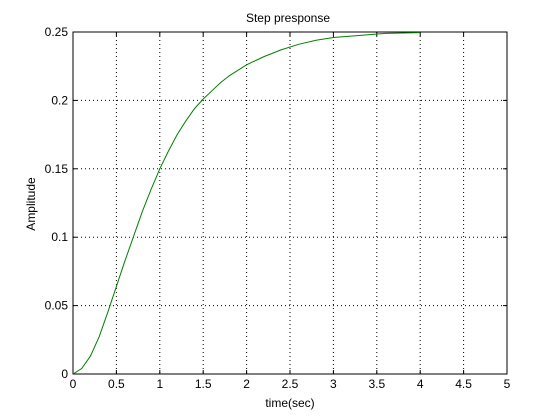  Describe the element at coordinates (57, 32) in the screenshot. I see `y-tick-label: 0.25` at that location.